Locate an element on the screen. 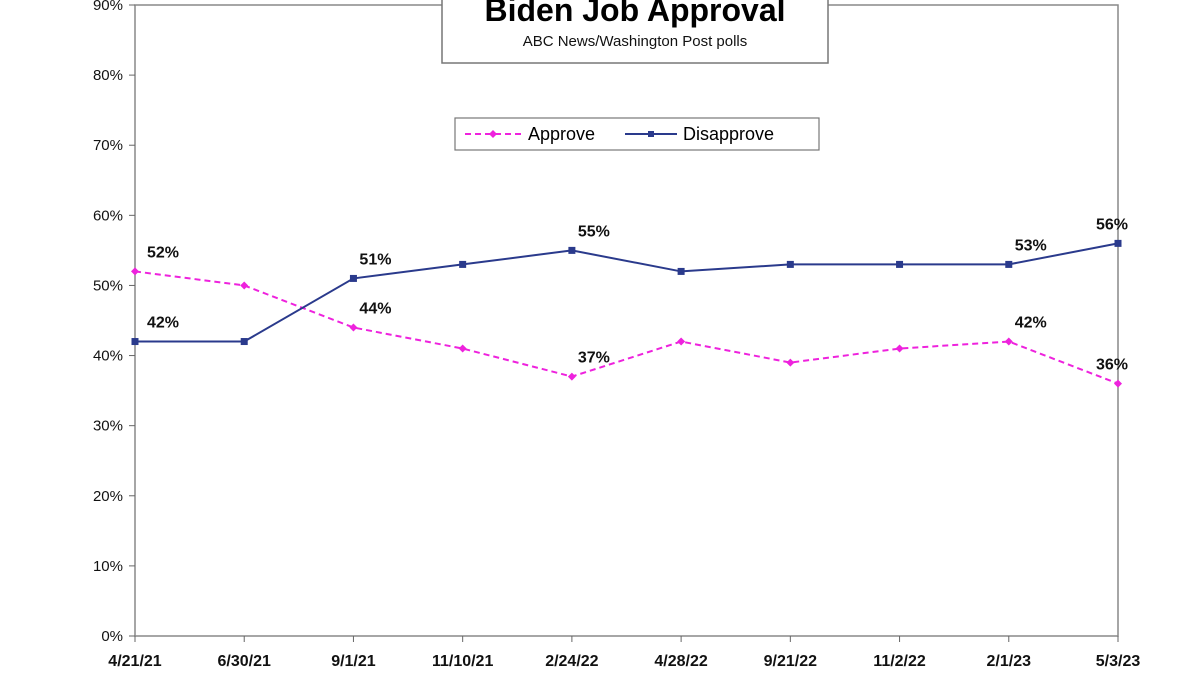  legend-label-approve: Approve is located at coordinates (561, 134).